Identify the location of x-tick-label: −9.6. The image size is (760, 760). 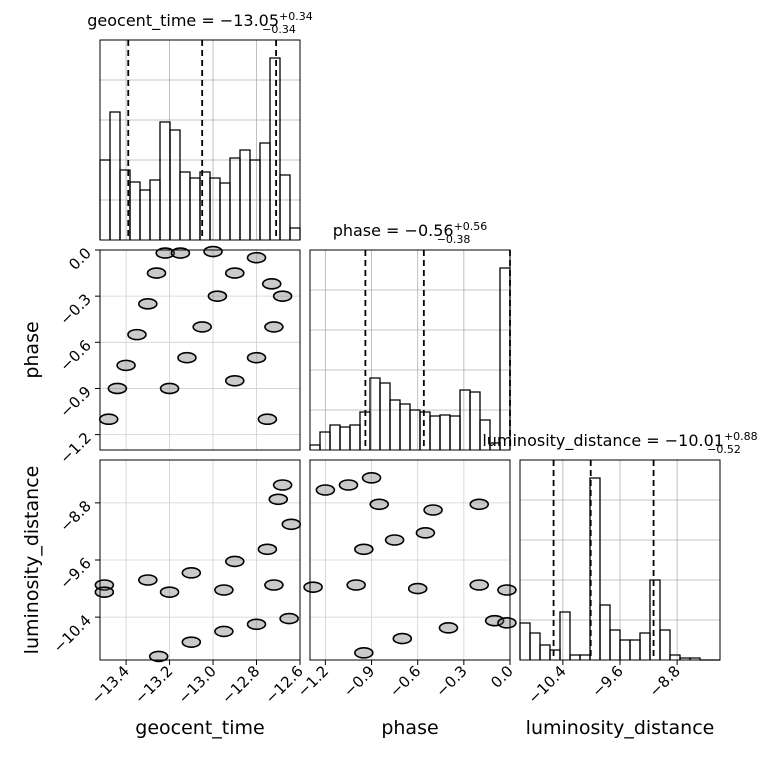
(607, 681).